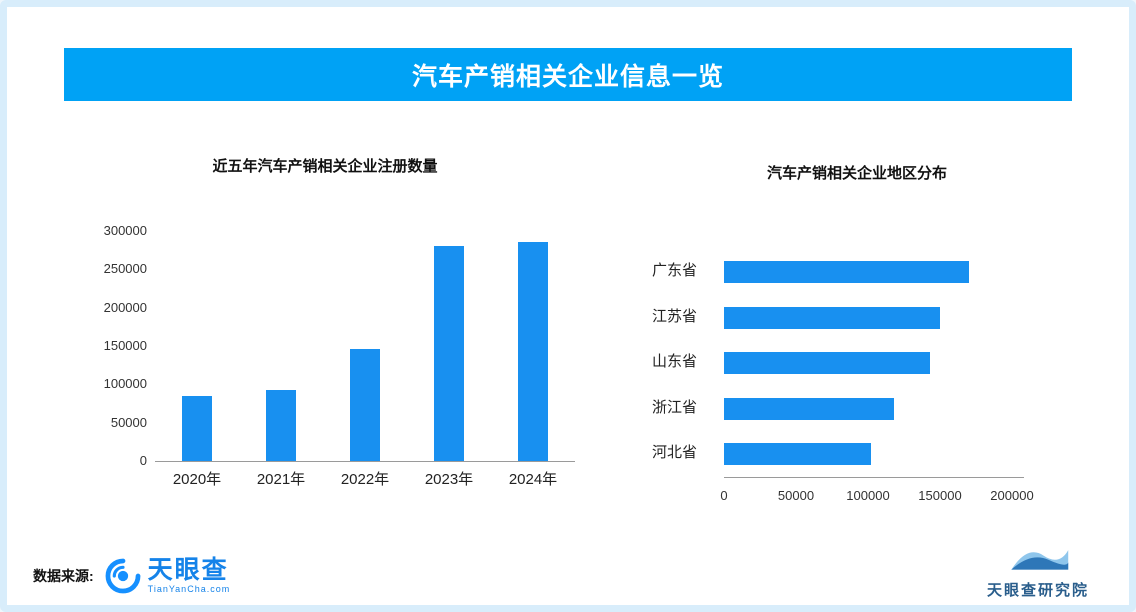 The image size is (1136, 612). Describe the element at coordinates (197, 479) in the screenshot. I see `x-axis-category-label: 2020年` at that location.